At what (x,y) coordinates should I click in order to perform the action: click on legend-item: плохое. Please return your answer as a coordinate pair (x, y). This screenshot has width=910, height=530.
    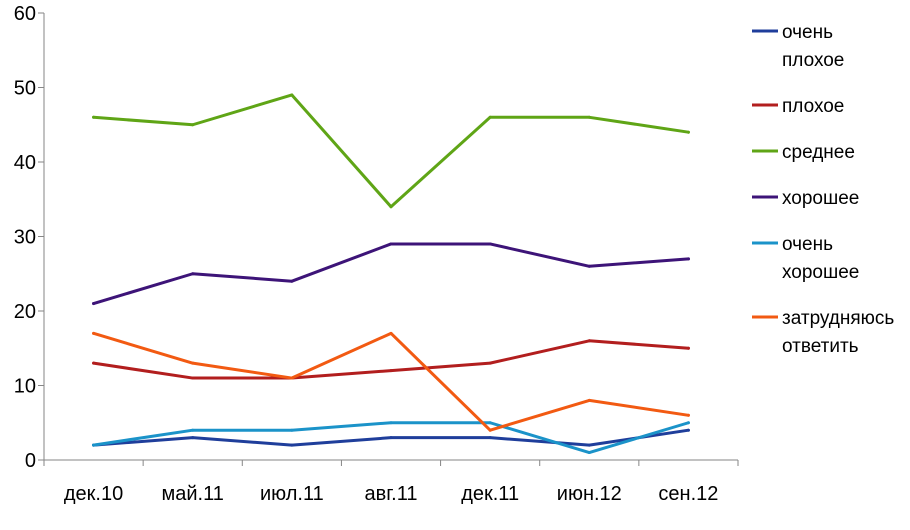
    Looking at the image, I should click on (798, 106).